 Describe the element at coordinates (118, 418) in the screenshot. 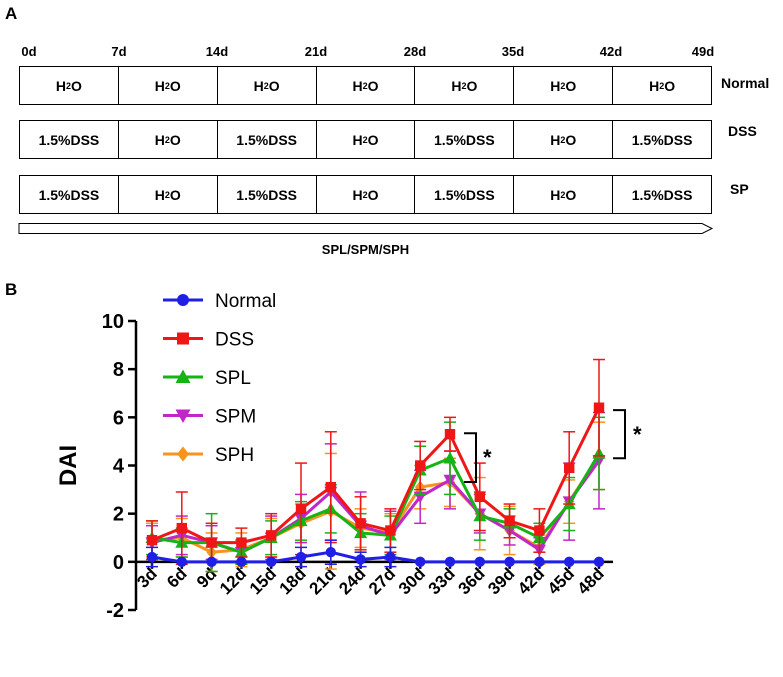

I see `y-tick-label: 6` at that location.